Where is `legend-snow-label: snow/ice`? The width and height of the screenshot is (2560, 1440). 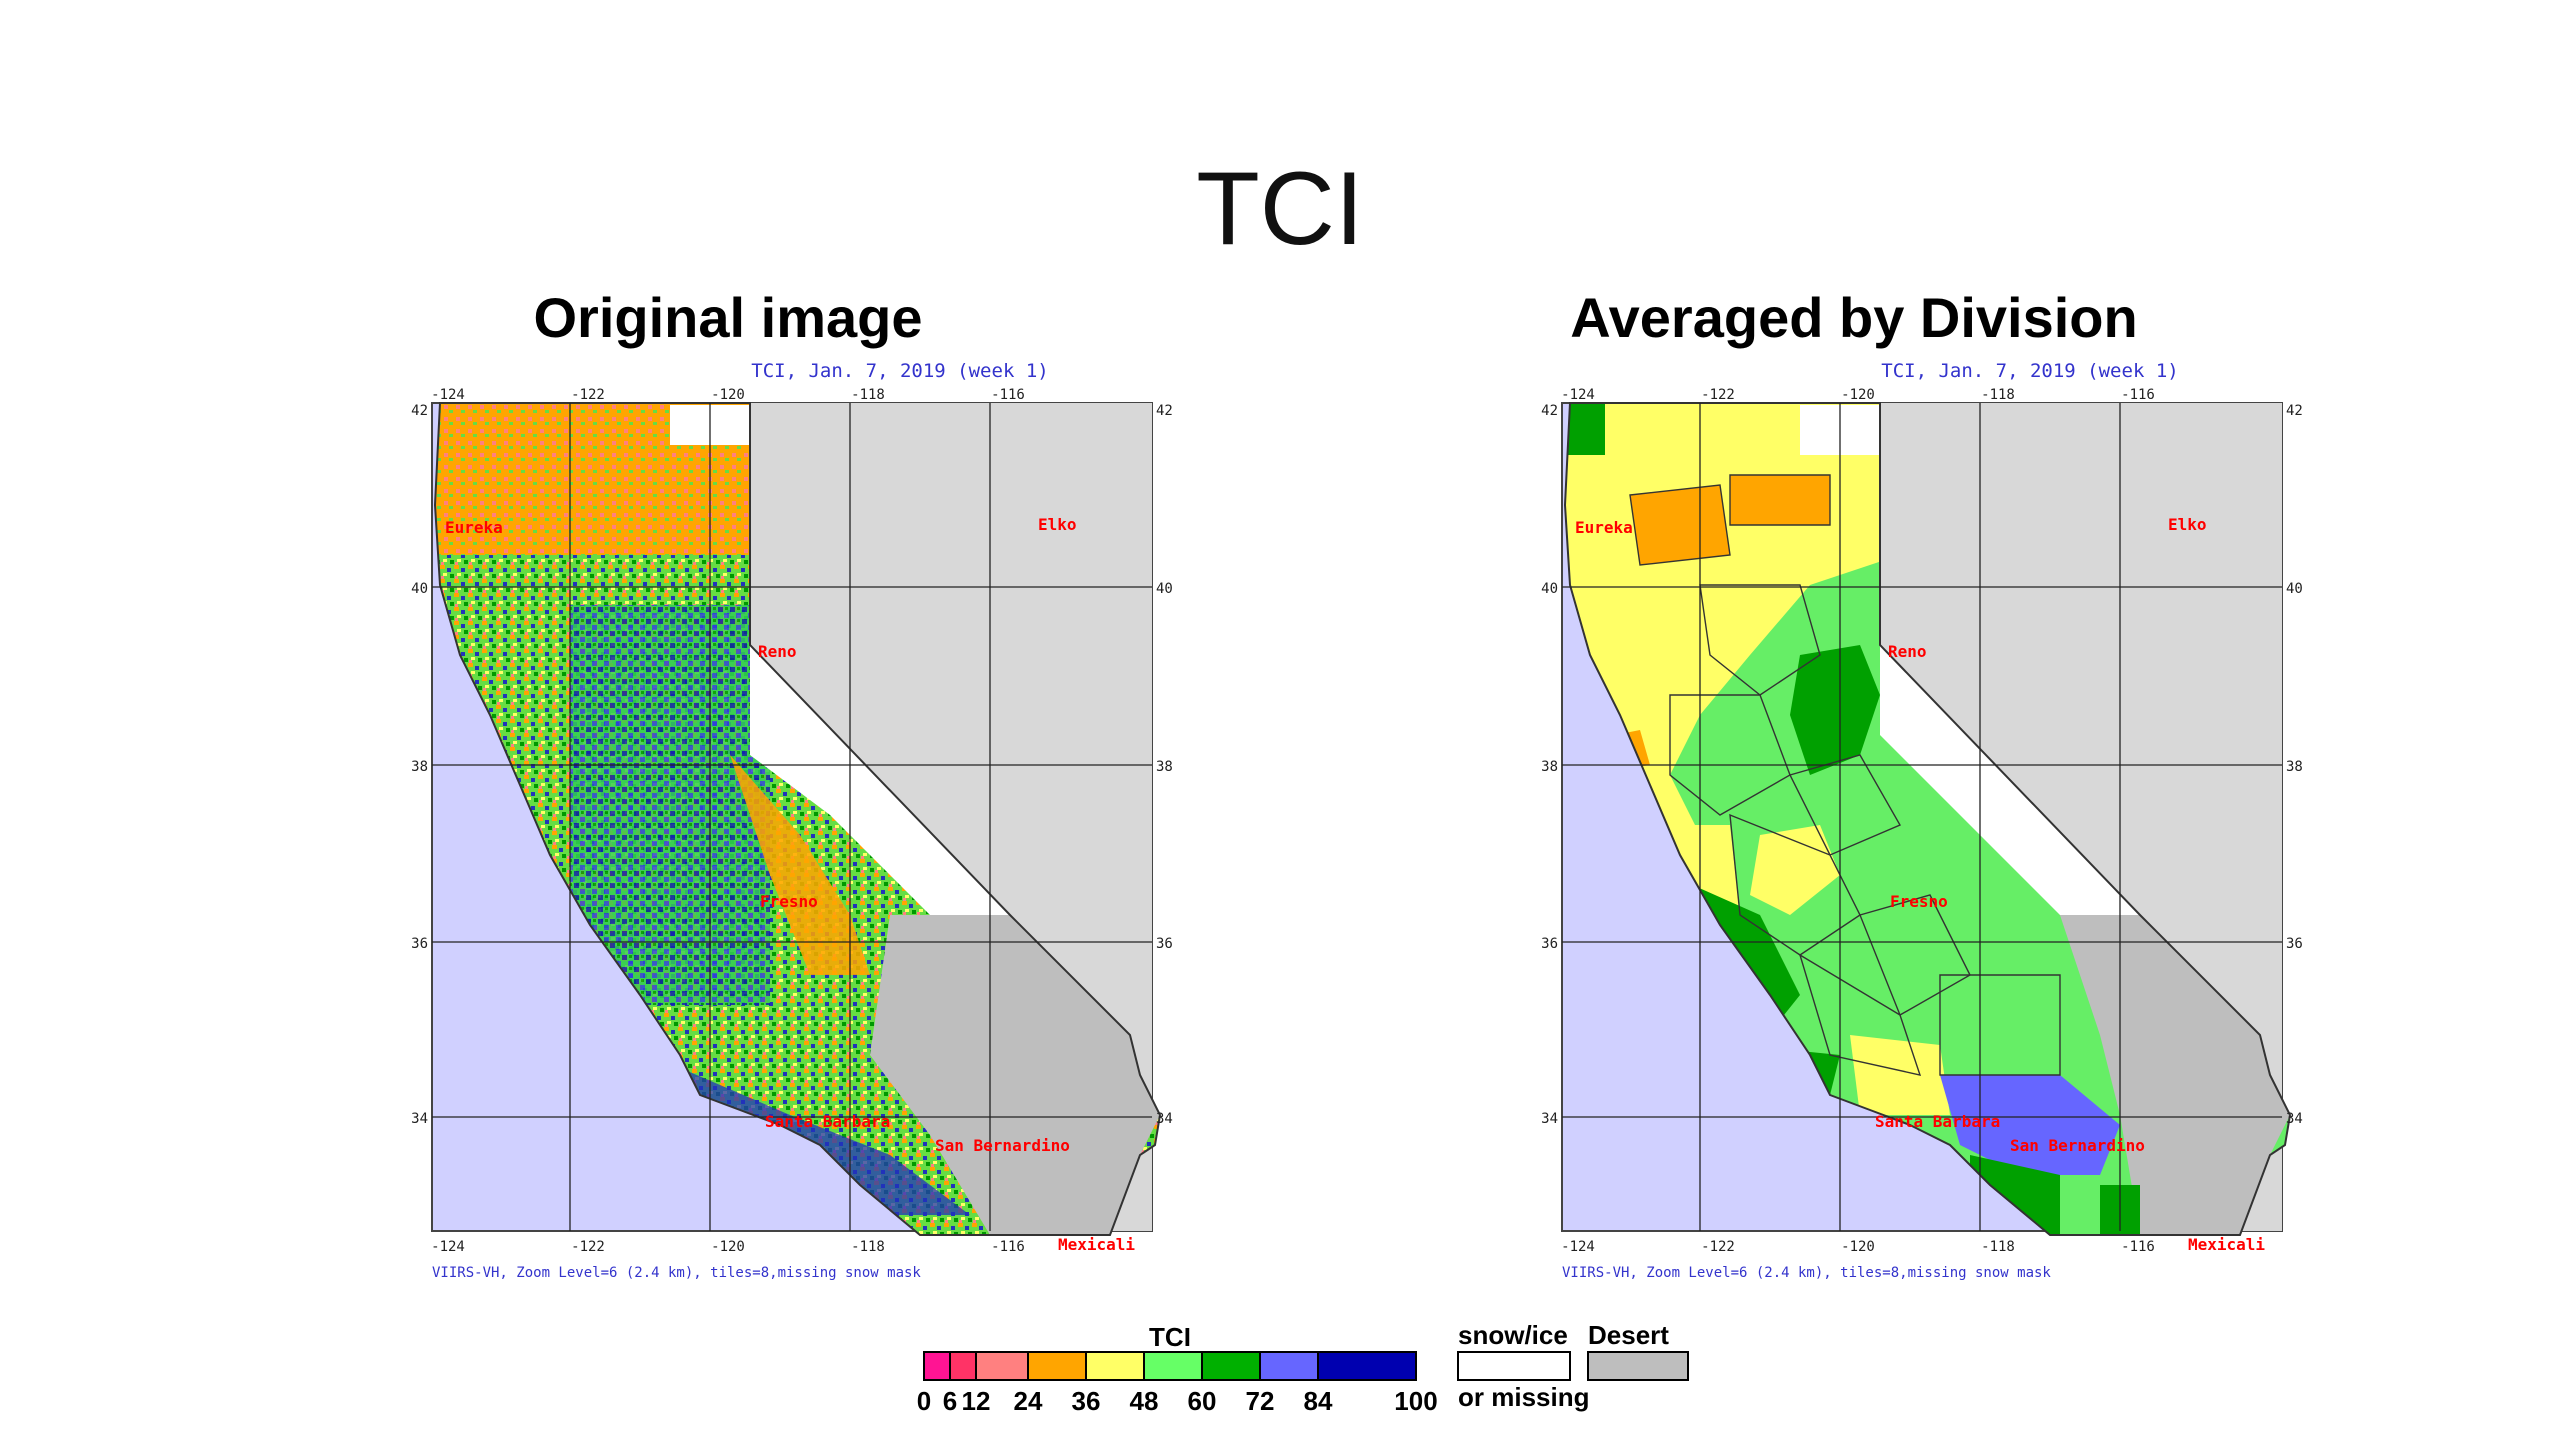
legend-snow-label: snow/ice is located at coordinates (1513, 1335).